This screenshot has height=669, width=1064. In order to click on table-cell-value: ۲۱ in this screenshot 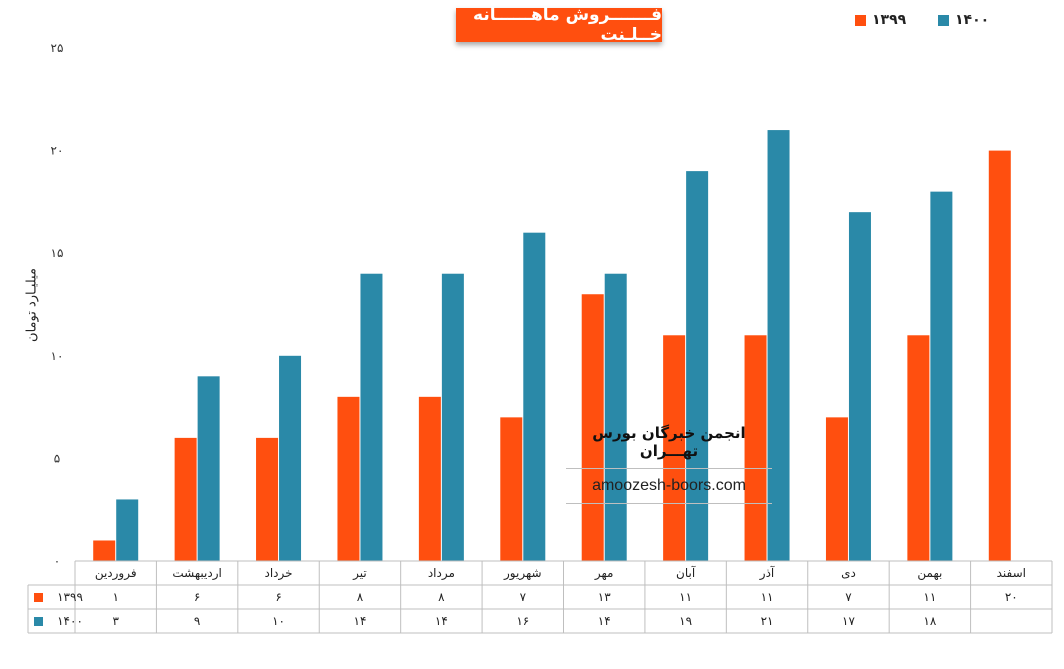, I will do `click(767, 621)`.